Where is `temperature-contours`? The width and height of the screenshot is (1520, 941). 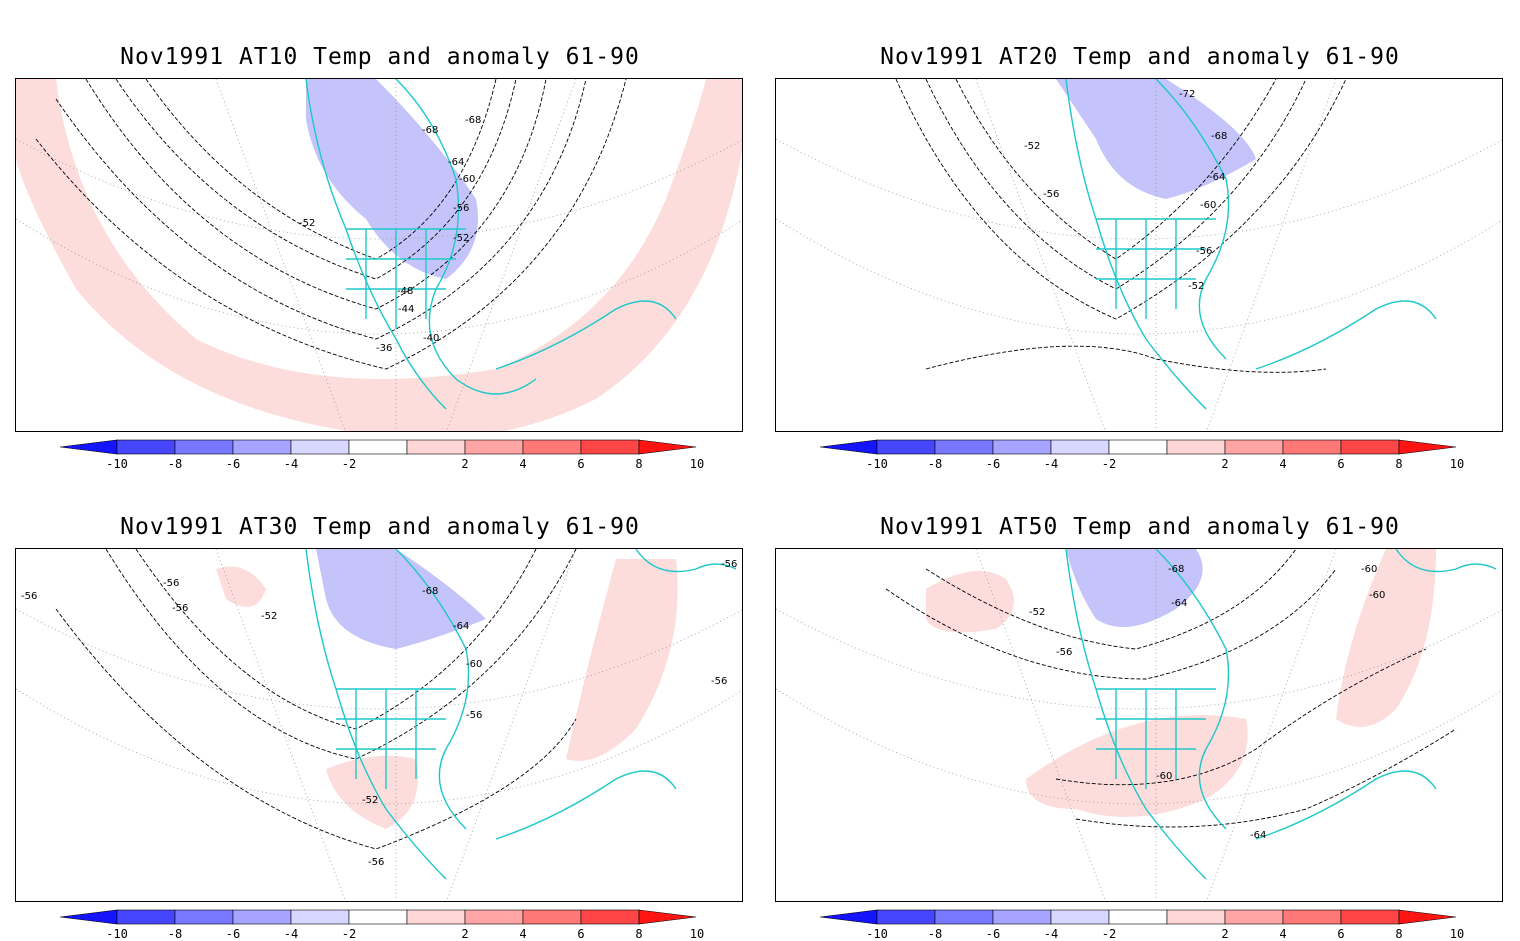 temperature-contours is located at coordinates (1171, 688).